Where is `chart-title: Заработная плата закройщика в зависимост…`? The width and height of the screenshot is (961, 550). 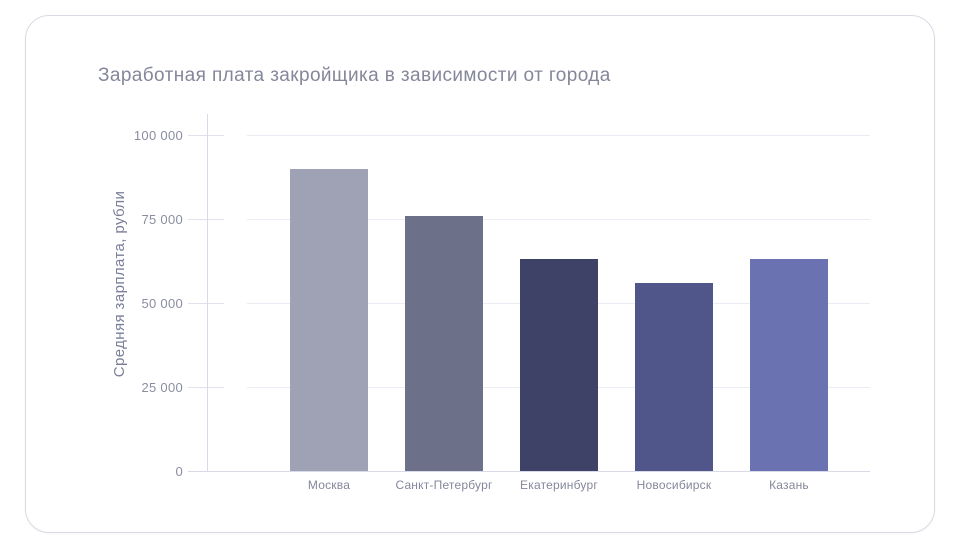 chart-title: Заработная плата закройщика в зависимост… is located at coordinates (354, 75).